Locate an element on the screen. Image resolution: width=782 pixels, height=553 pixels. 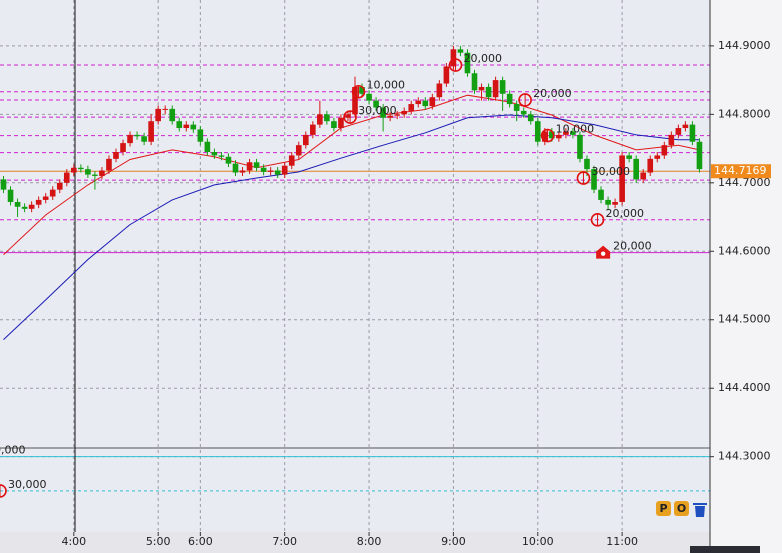
toolbar-button-label: P is located at coordinates (663, 508).